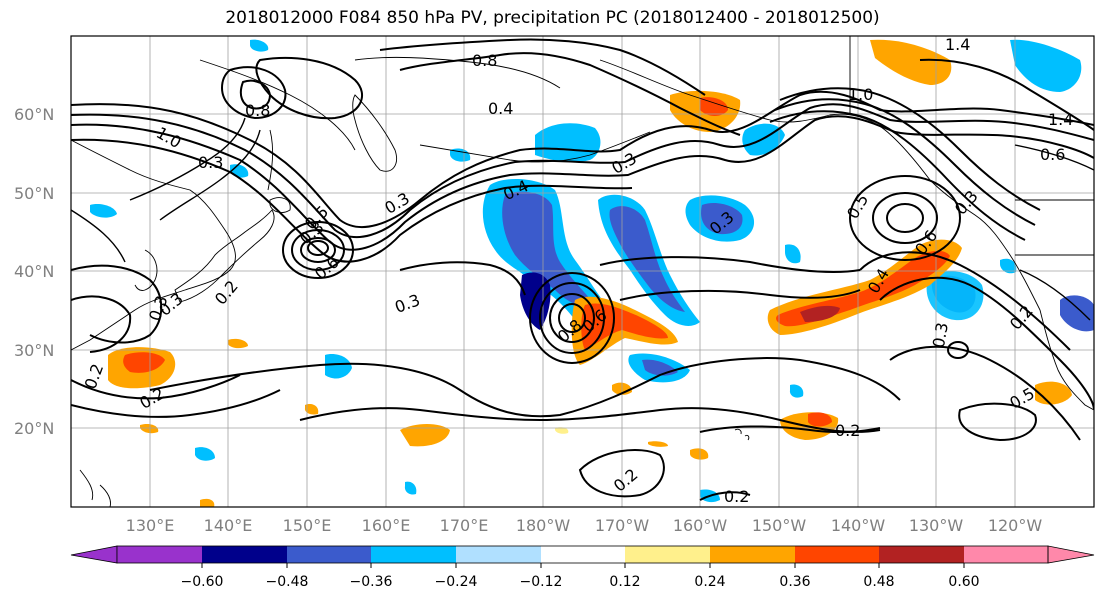 Image resolution: width=1105 pixels, height=601 pixels. Describe the element at coordinates (287, 582) in the screenshot. I see `colorbar-tick-label: −0.48` at that location.